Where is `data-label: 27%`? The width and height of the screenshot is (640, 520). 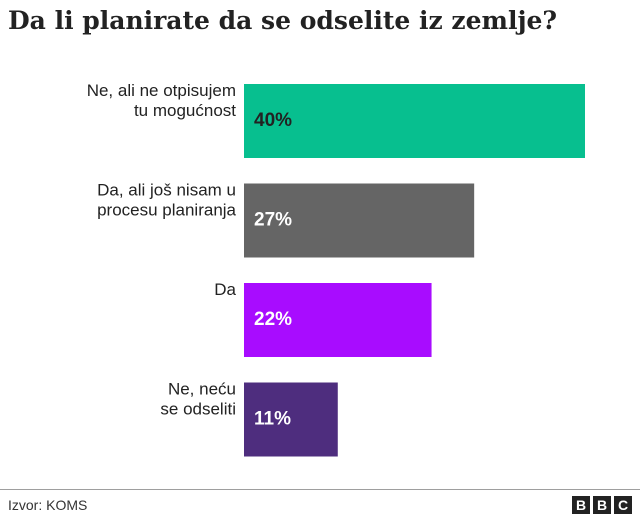 data-label: 27% is located at coordinates (273, 220).